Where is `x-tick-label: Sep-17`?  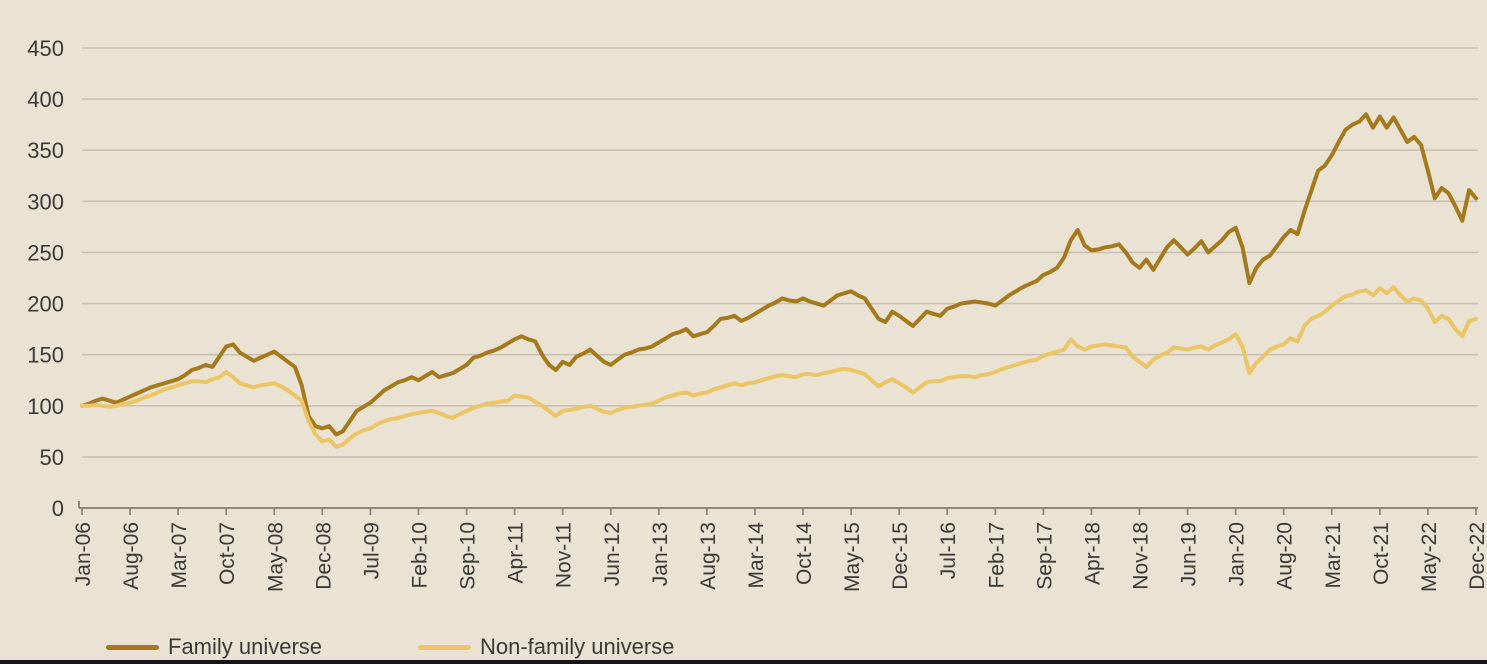 x-tick-label: Sep-17 is located at coordinates (1044, 556).